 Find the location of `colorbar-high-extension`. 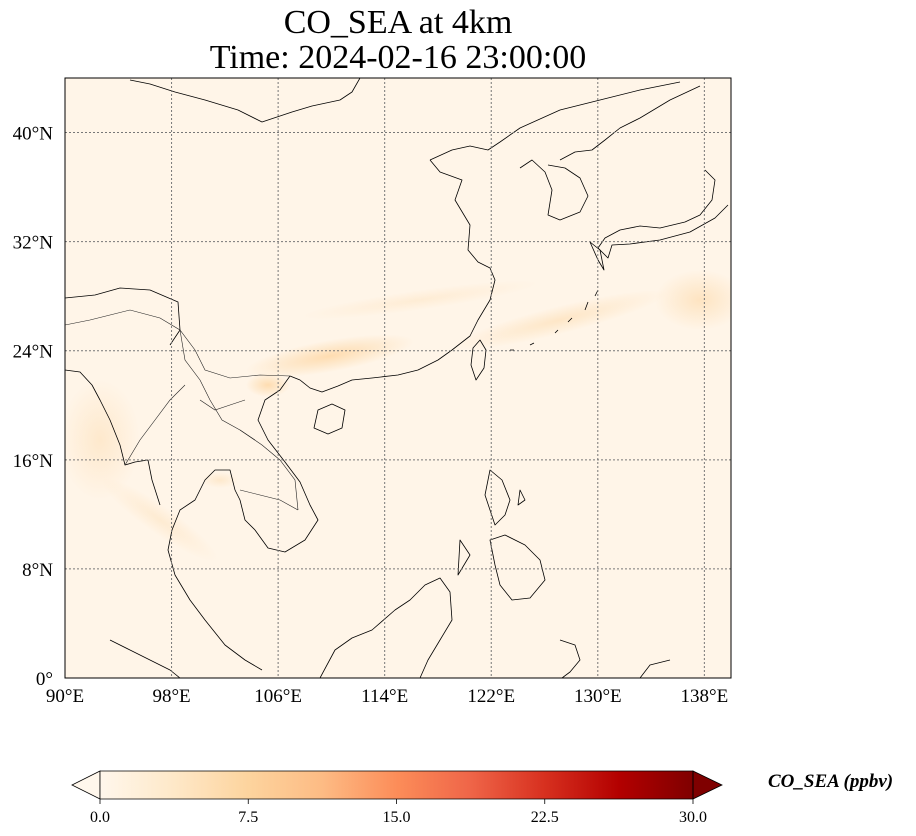

colorbar-high-extension is located at coordinates (707, 785).